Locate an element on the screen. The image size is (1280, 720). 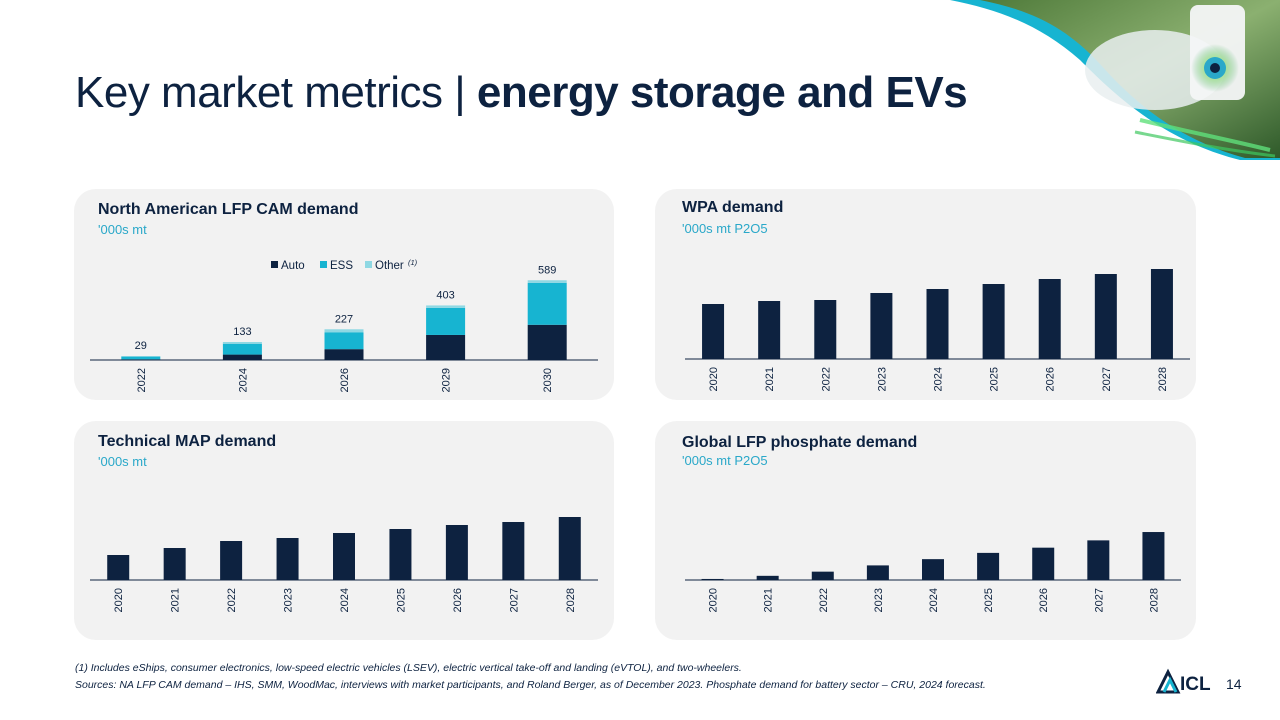
card-title: Technical MAP demand is located at coordinates (187, 441).